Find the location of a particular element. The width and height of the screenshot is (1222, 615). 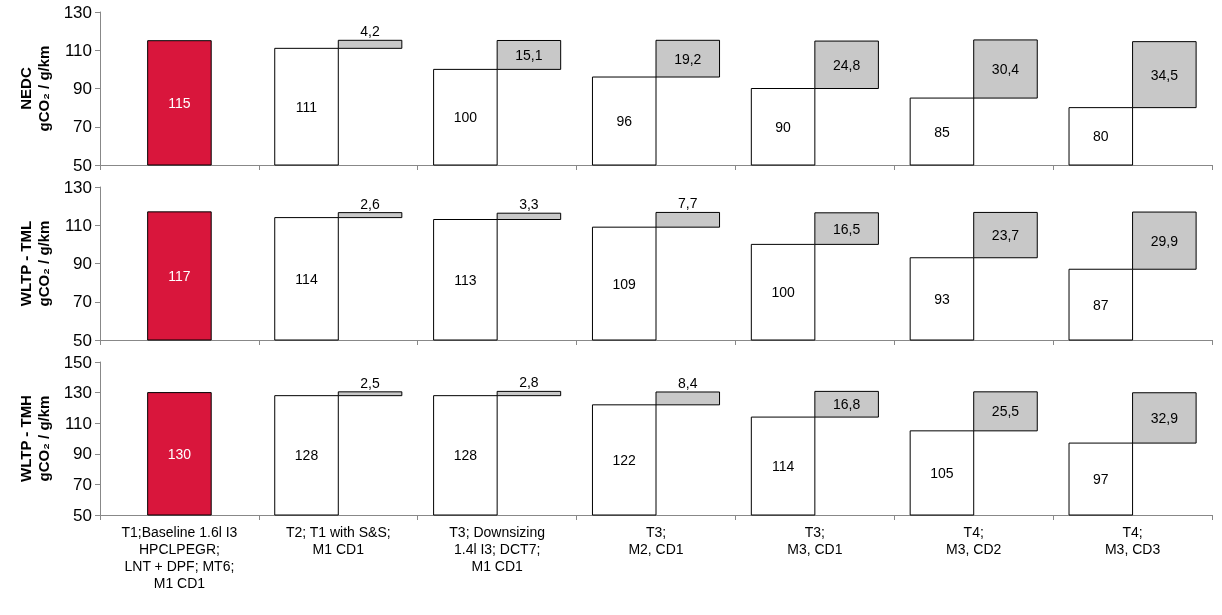

data-label: 15,1 is located at coordinates (529, 54).